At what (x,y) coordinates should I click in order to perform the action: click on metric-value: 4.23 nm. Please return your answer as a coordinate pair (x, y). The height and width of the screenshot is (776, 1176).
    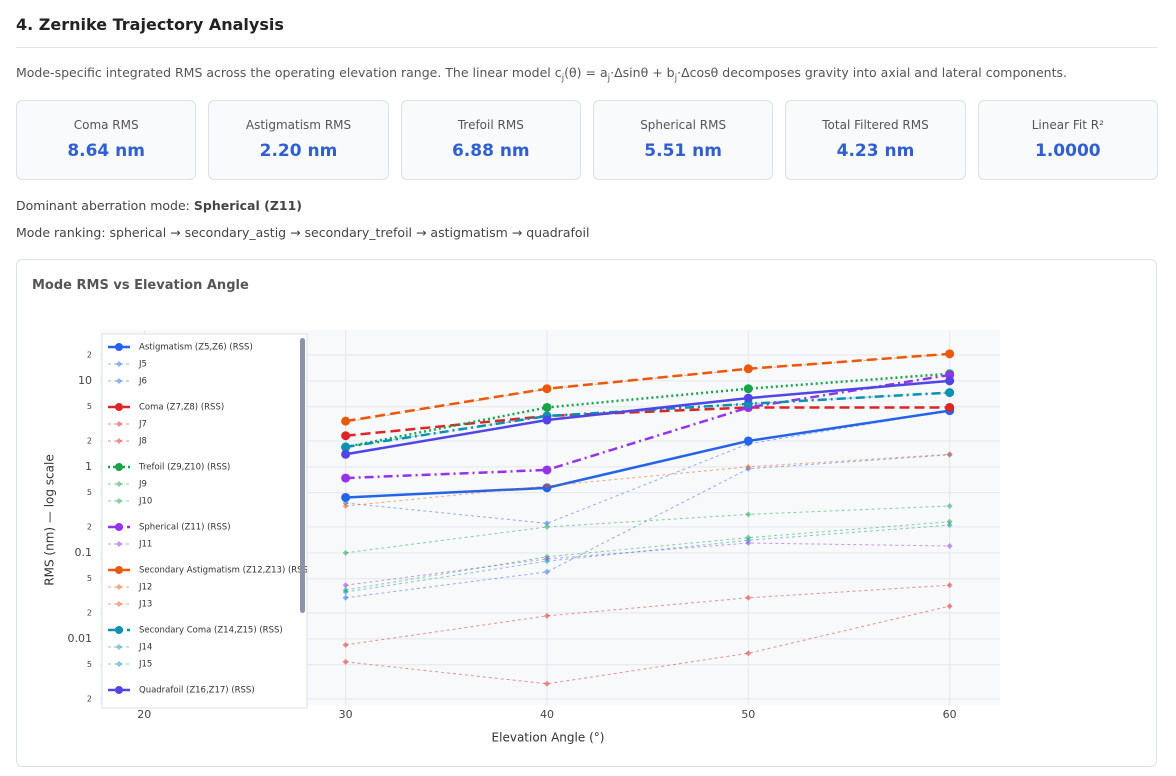
    Looking at the image, I should click on (875, 151).